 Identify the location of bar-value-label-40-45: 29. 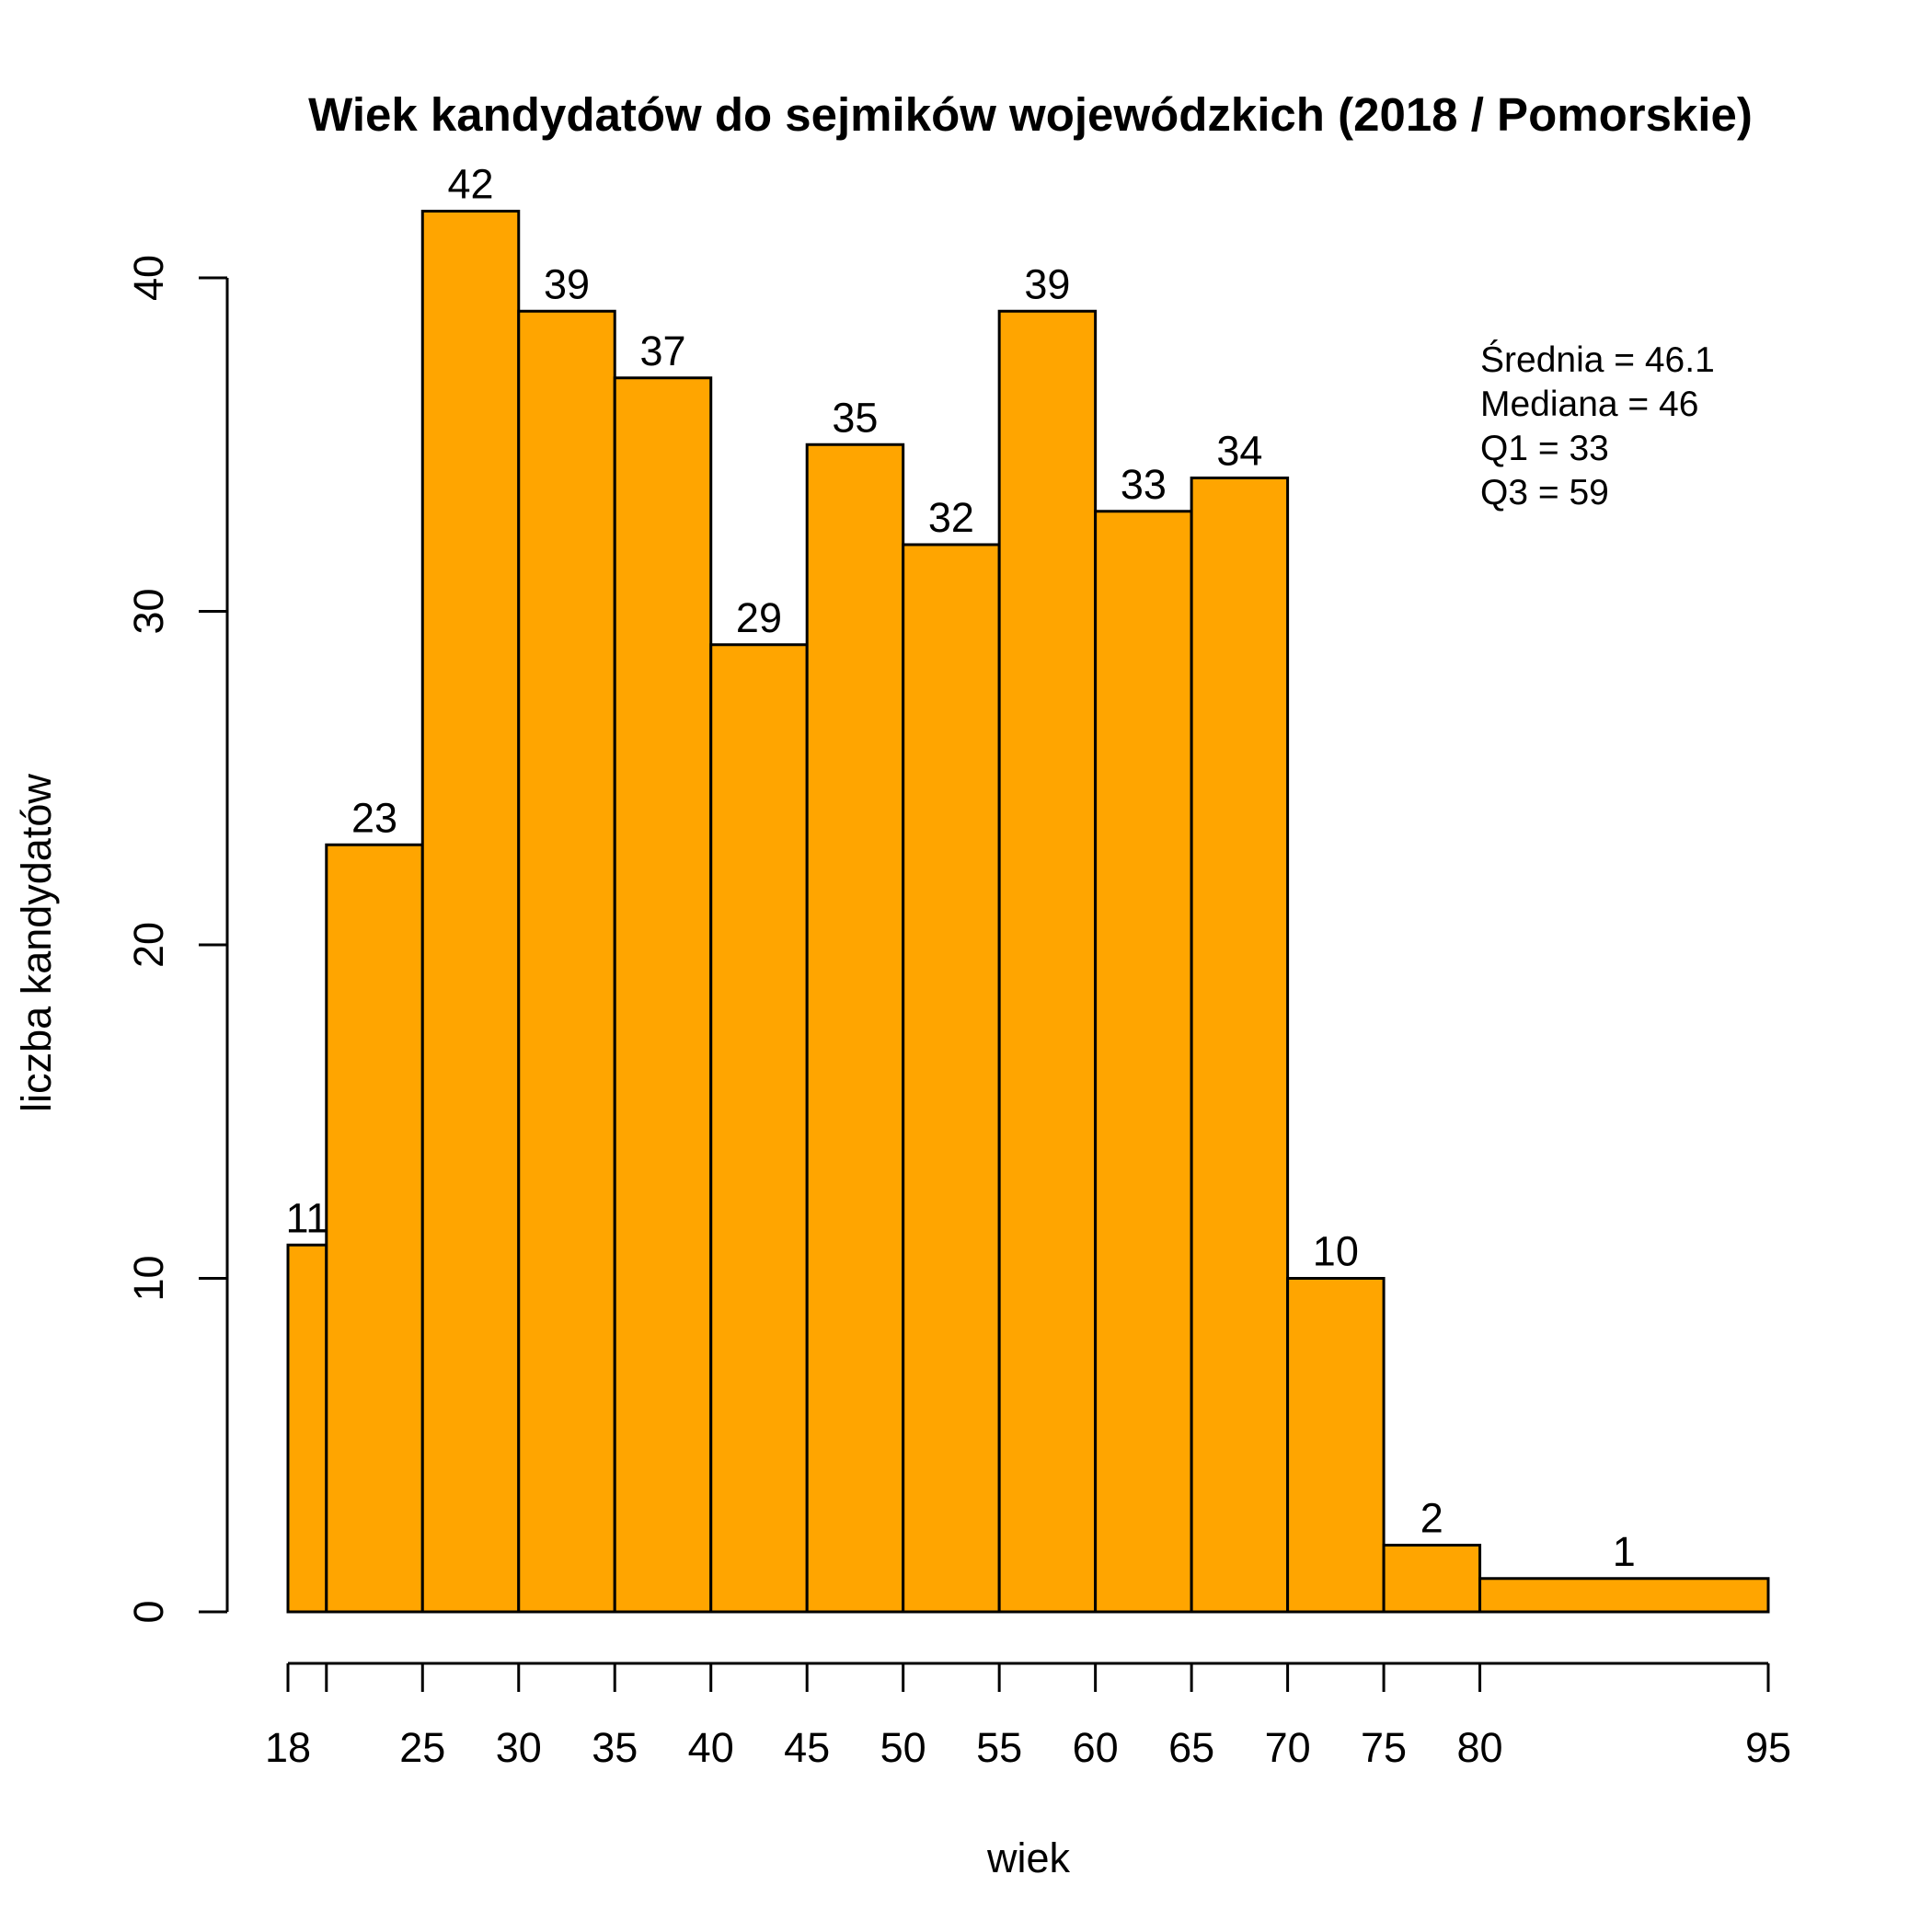
(759, 617).